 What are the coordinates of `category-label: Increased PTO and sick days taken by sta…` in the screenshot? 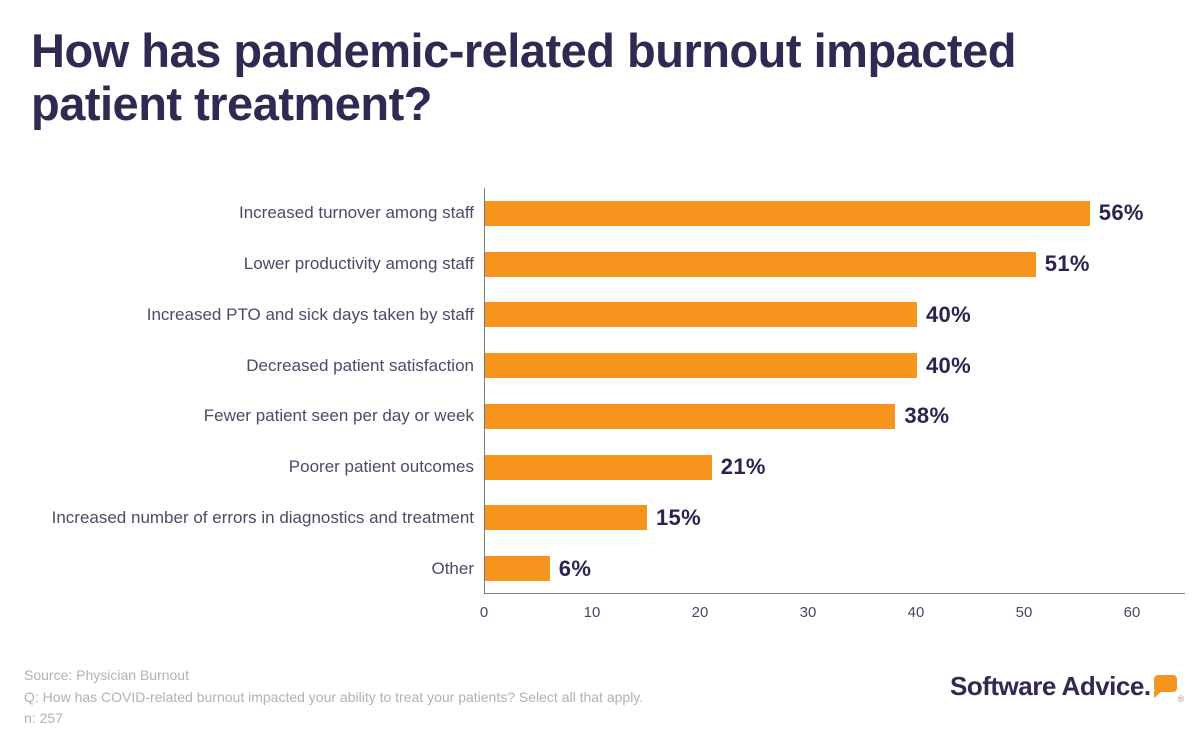 It's located at (310, 314).